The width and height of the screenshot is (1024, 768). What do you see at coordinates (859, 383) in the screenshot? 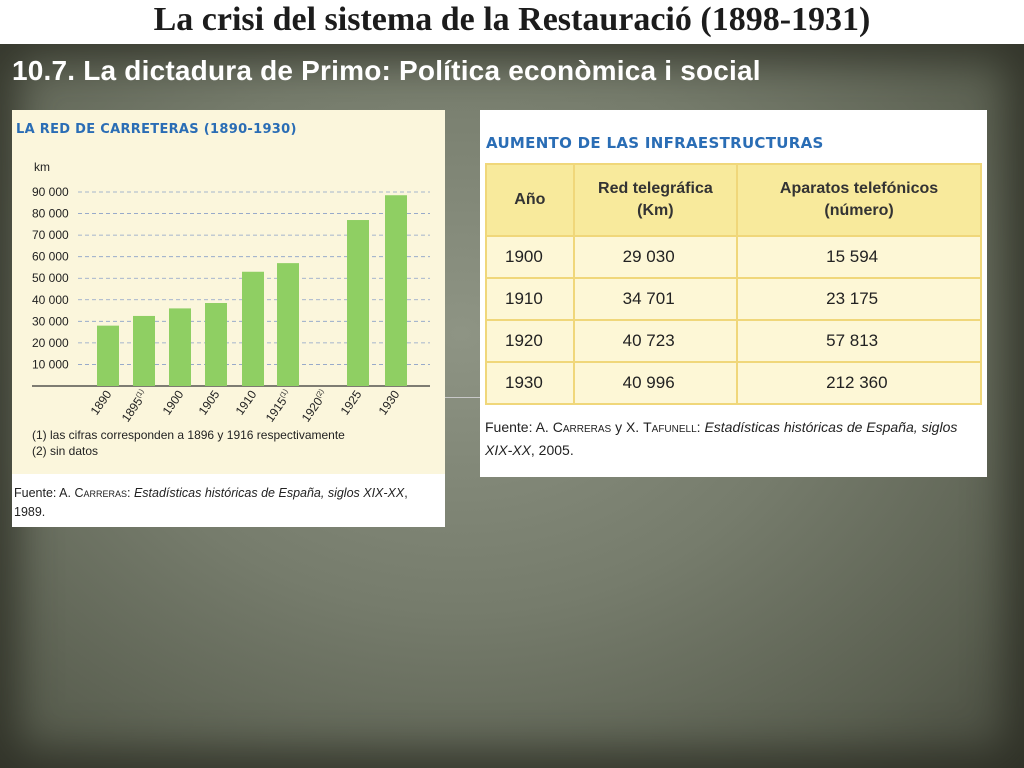
I see `cell-phones: 212 360` at bounding box center [859, 383].